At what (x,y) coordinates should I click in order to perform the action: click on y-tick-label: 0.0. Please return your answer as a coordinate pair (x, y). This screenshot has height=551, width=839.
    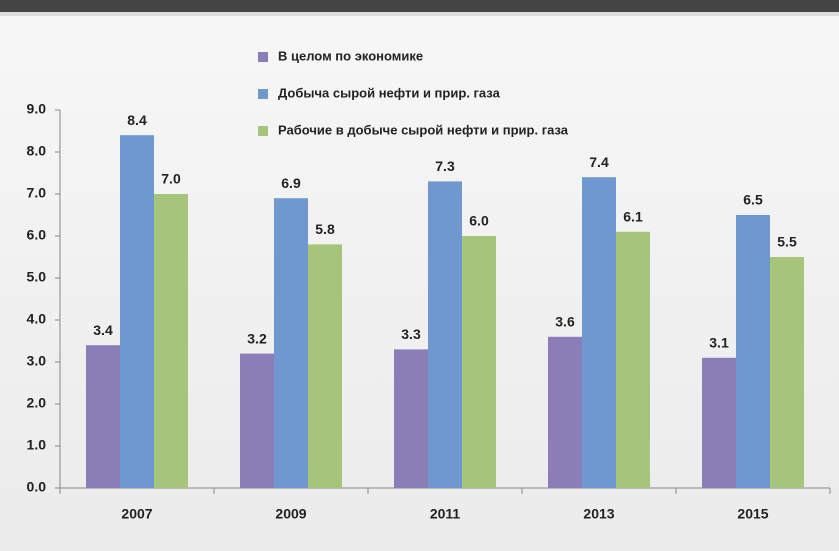
    Looking at the image, I should click on (37, 487).